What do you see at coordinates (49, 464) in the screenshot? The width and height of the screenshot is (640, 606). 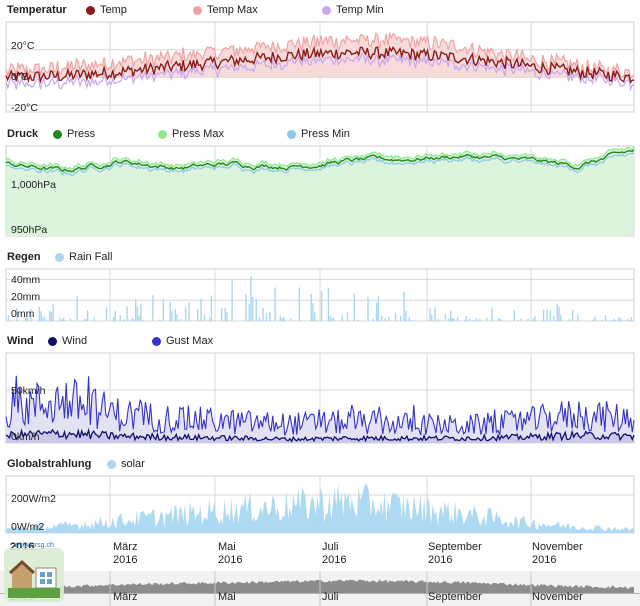 I see `panel-title: Globalstrahlung` at bounding box center [49, 464].